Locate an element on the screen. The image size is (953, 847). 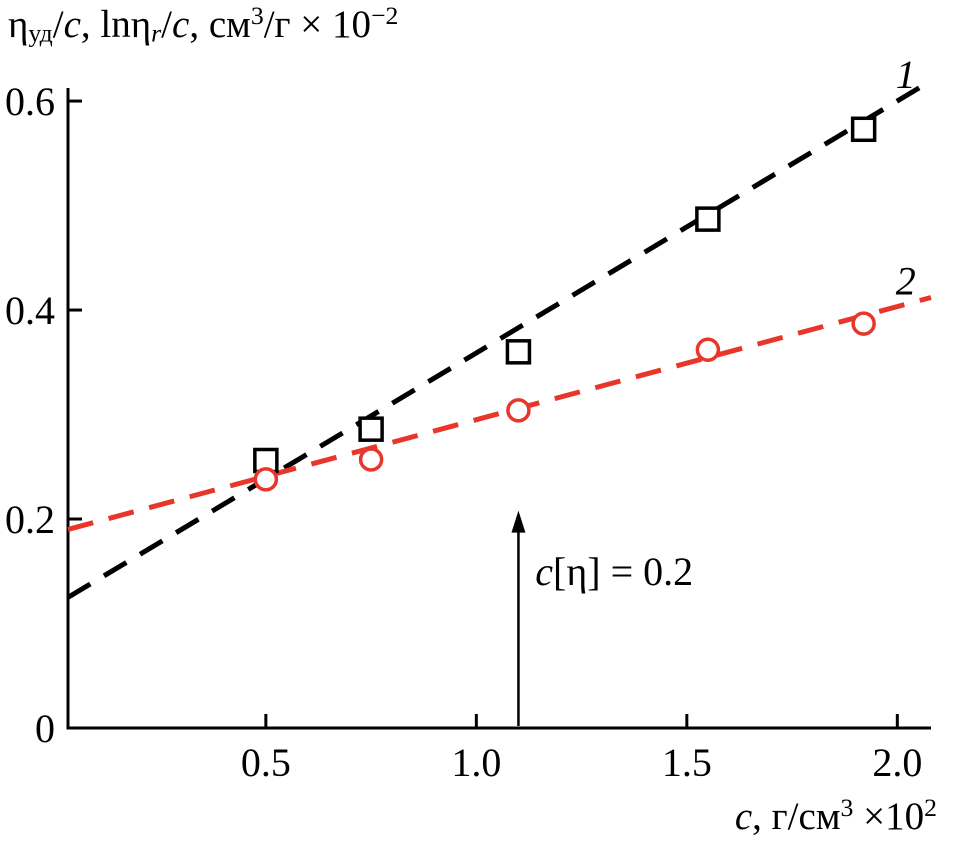
y-tick-label: 0.2 is located at coordinates (30, 519).